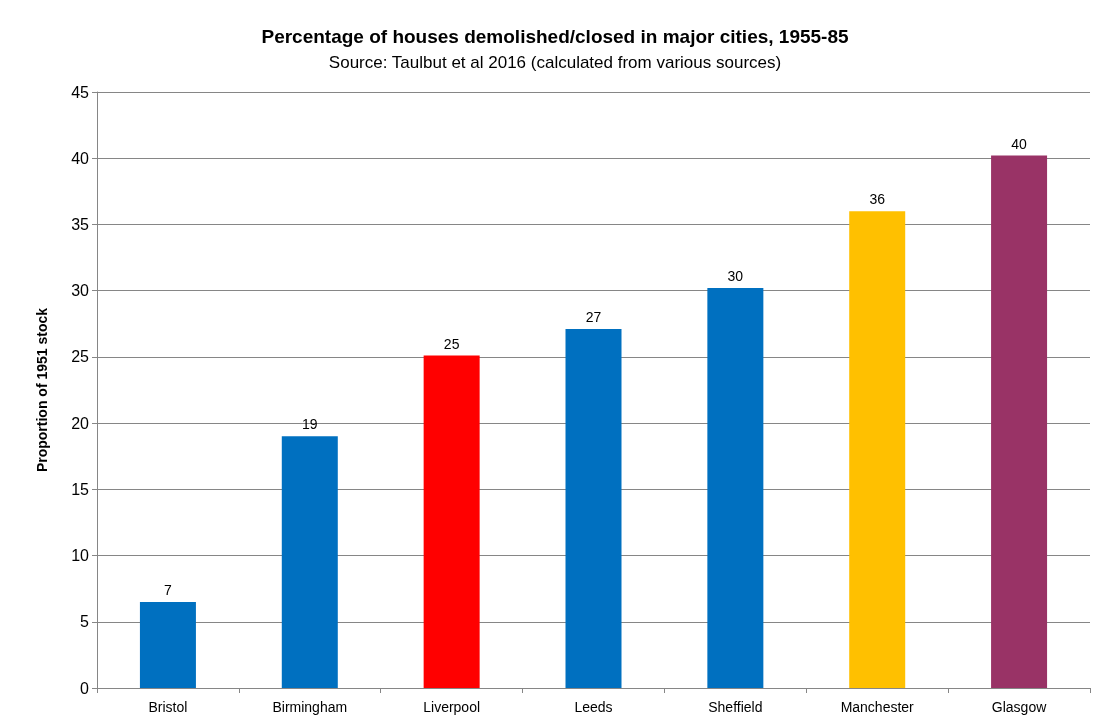 The image size is (1110, 725). I want to click on y-tick-label: 35, so click(80, 224).